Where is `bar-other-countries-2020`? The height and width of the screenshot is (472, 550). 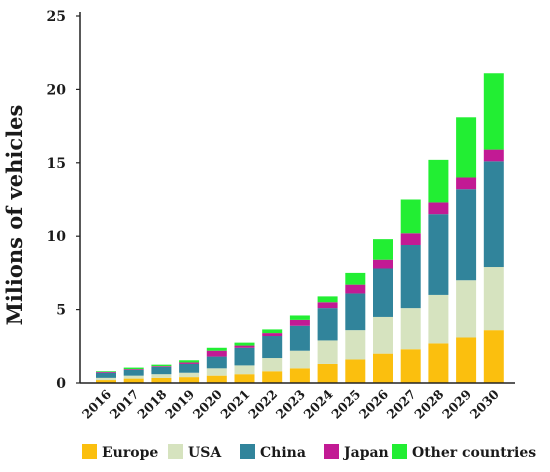 bar-other-countries-2020 is located at coordinates (216, 349).